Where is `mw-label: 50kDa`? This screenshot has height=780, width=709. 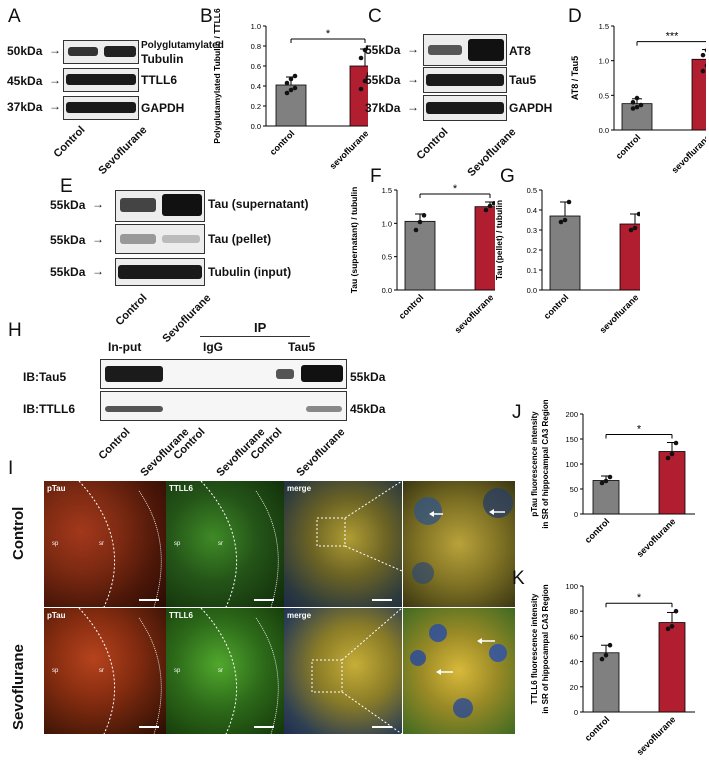
mw-label: 50kDa is located at coordinates (25, 51).